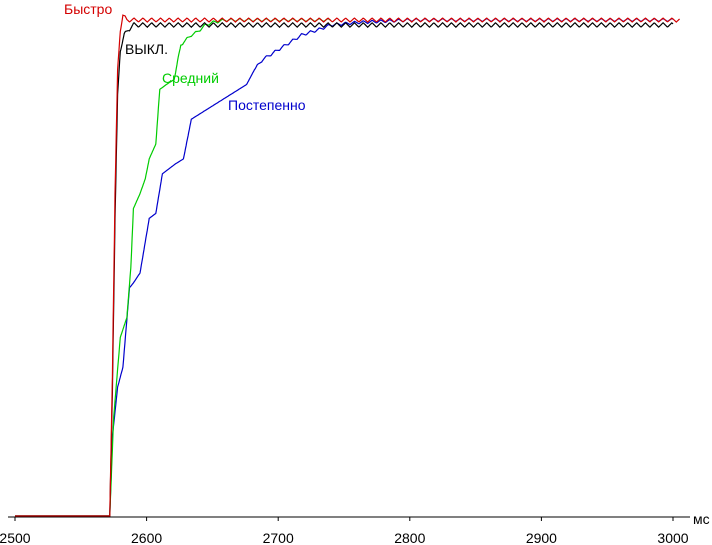  What do you see at coordinates (190, 78) in the screenshot?
I see `series-label-2: Средний` at bounding box center [190, 78].